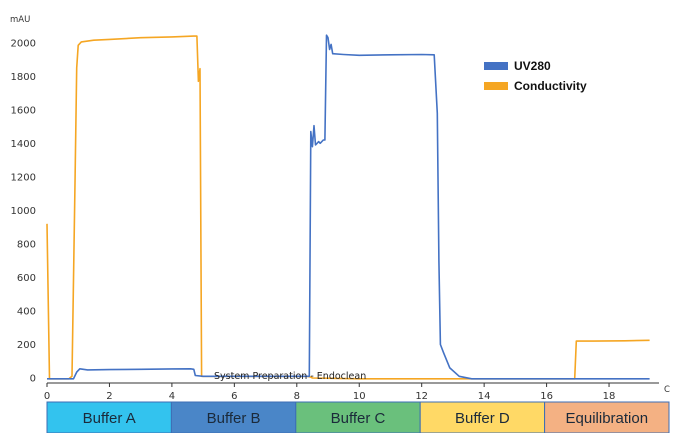 The width and height of the screenshot is (674, 433). Describe the element at coordinates (297, 396) in the screenshot. I see `x-tick-label: 8` at that location.